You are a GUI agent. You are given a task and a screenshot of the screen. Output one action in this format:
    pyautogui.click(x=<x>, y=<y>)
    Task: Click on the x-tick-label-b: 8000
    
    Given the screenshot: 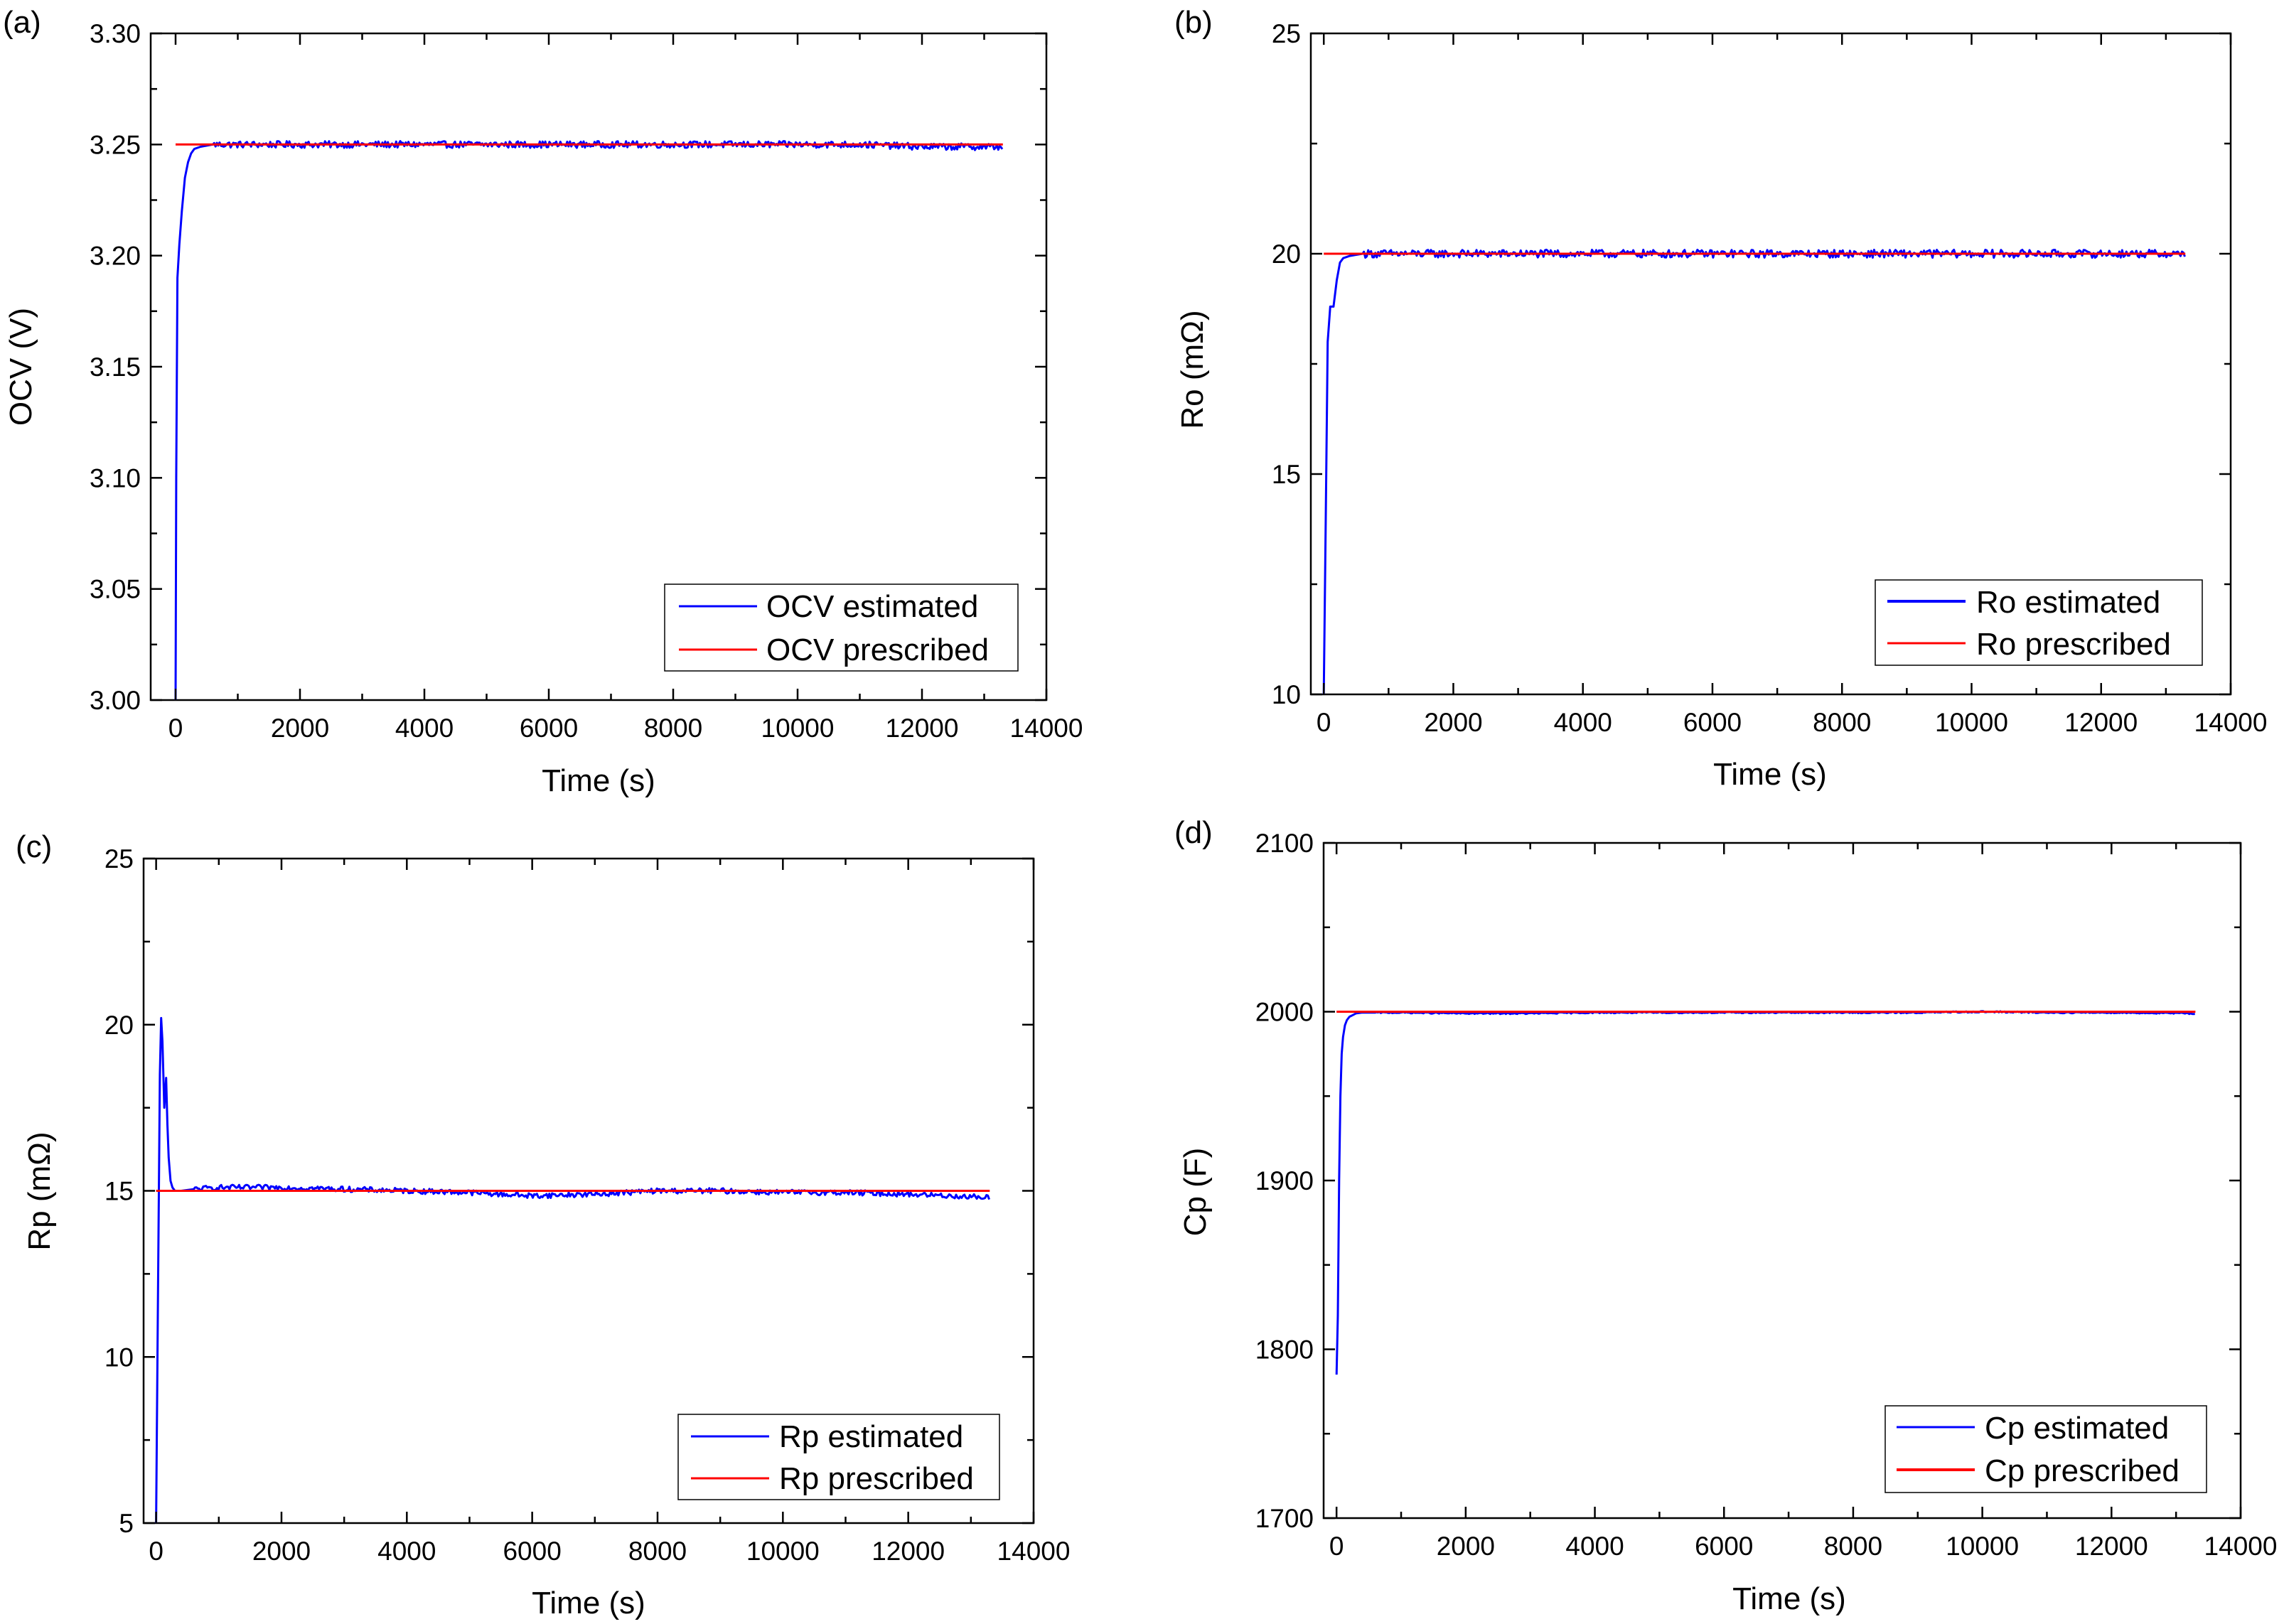 What is the action you would take?
    pyautogui.click(x=1842, y=722)
    